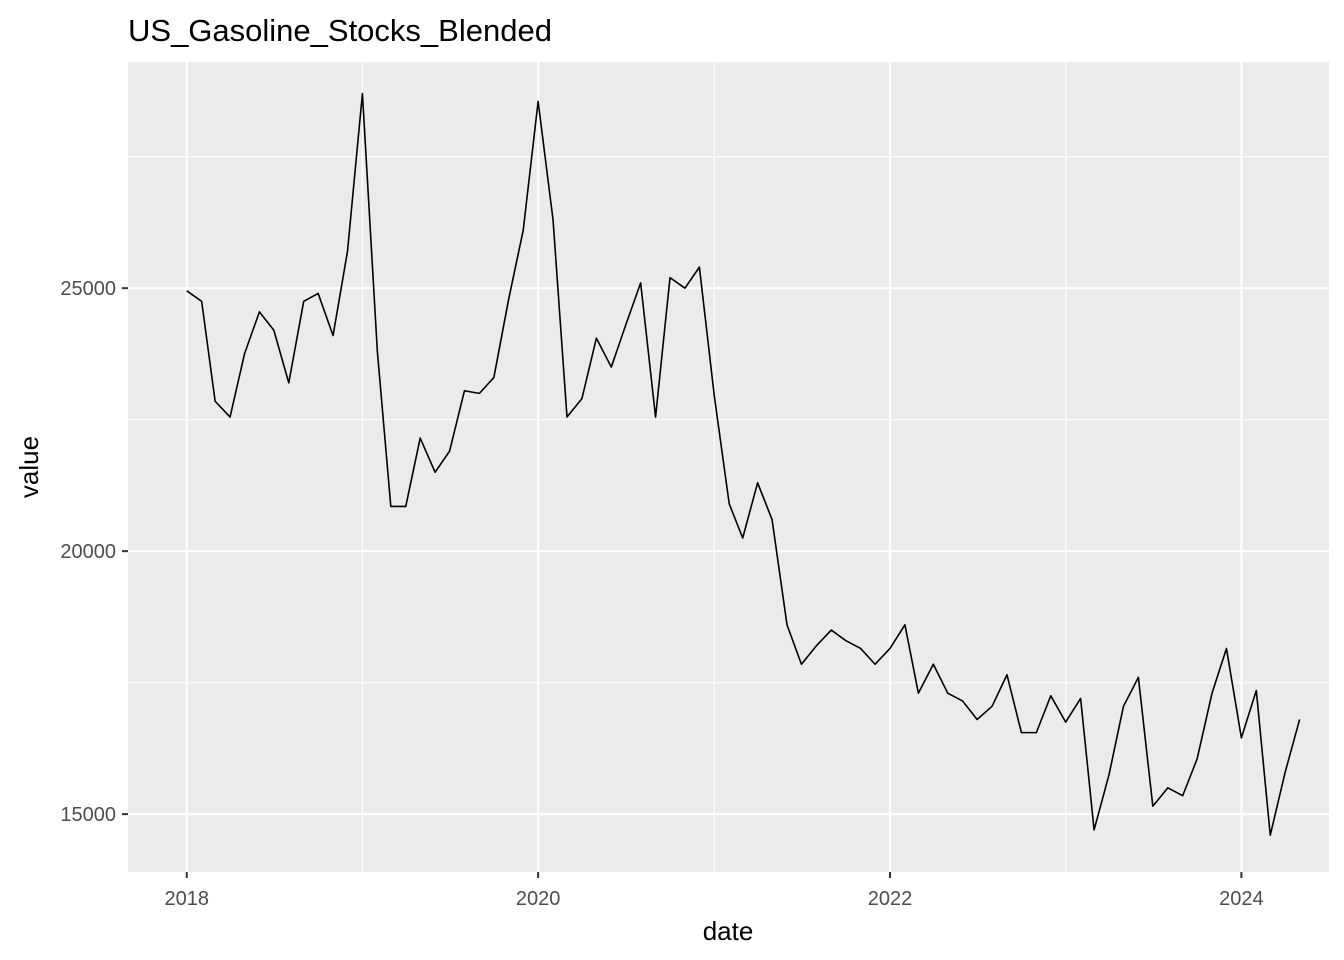  Describe the element at coordinates (88, 815) in the screenshot. I see `y-tick-label: 15000` at that location.